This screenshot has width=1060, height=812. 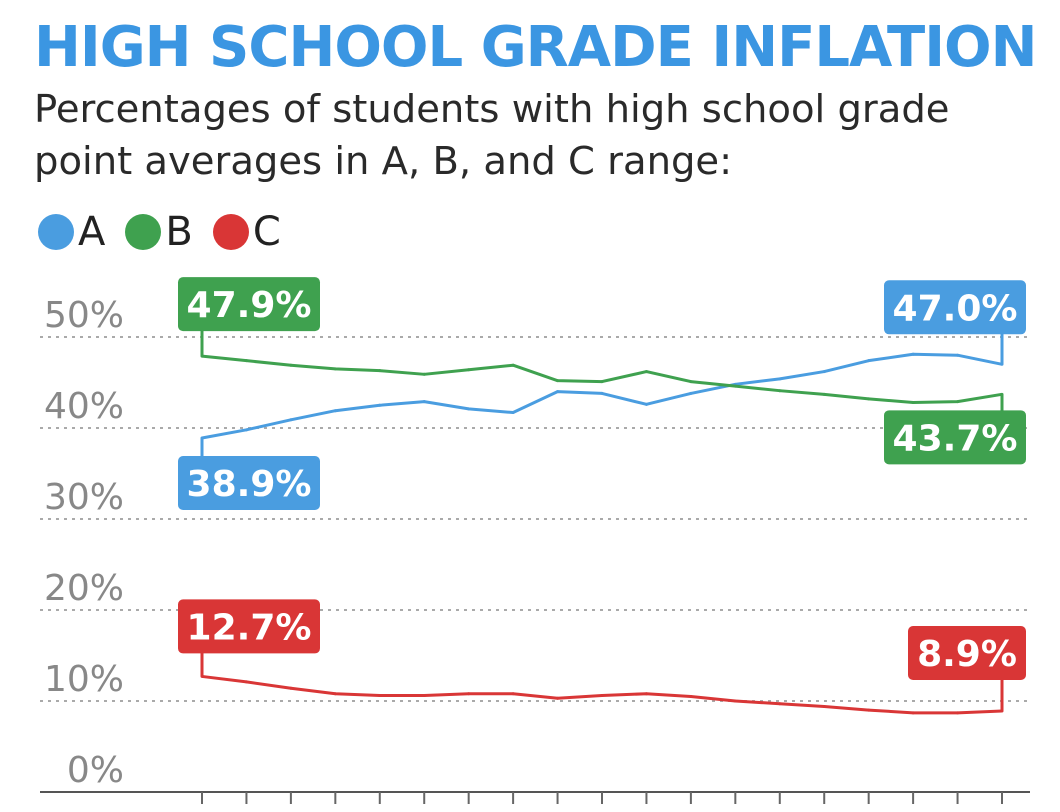 I want to click on series-c-data-label: 8.9%, so click(x=967, y=654).